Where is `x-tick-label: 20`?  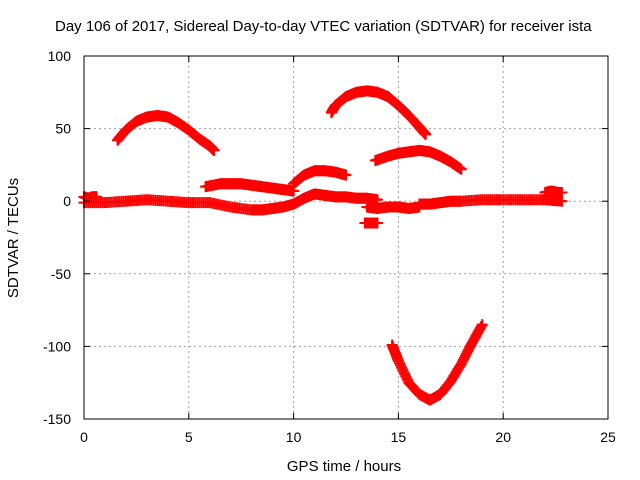 x-tick-label: 20 is located at coordinates (503, 437).